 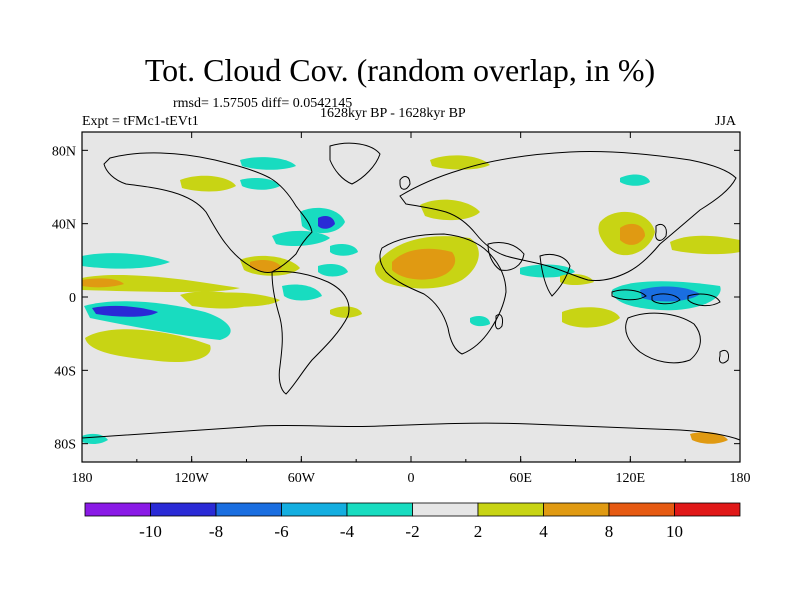 I want to click on coastline-south-america, so click(x=310, y=333).